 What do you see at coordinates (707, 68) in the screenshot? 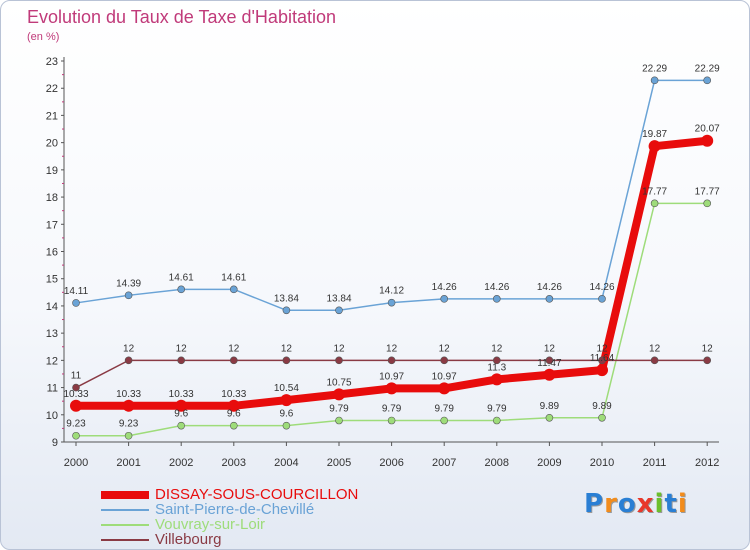
I see `data-label-1-12: 22.29` at bounding box center [707, 68].